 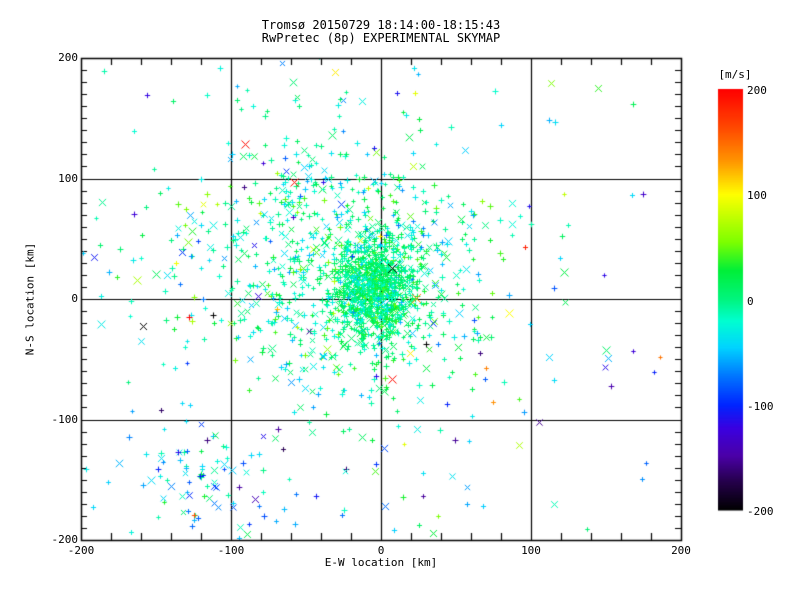 I want to click on colorbar-tick-label: 0, so click(x=750, y=301).